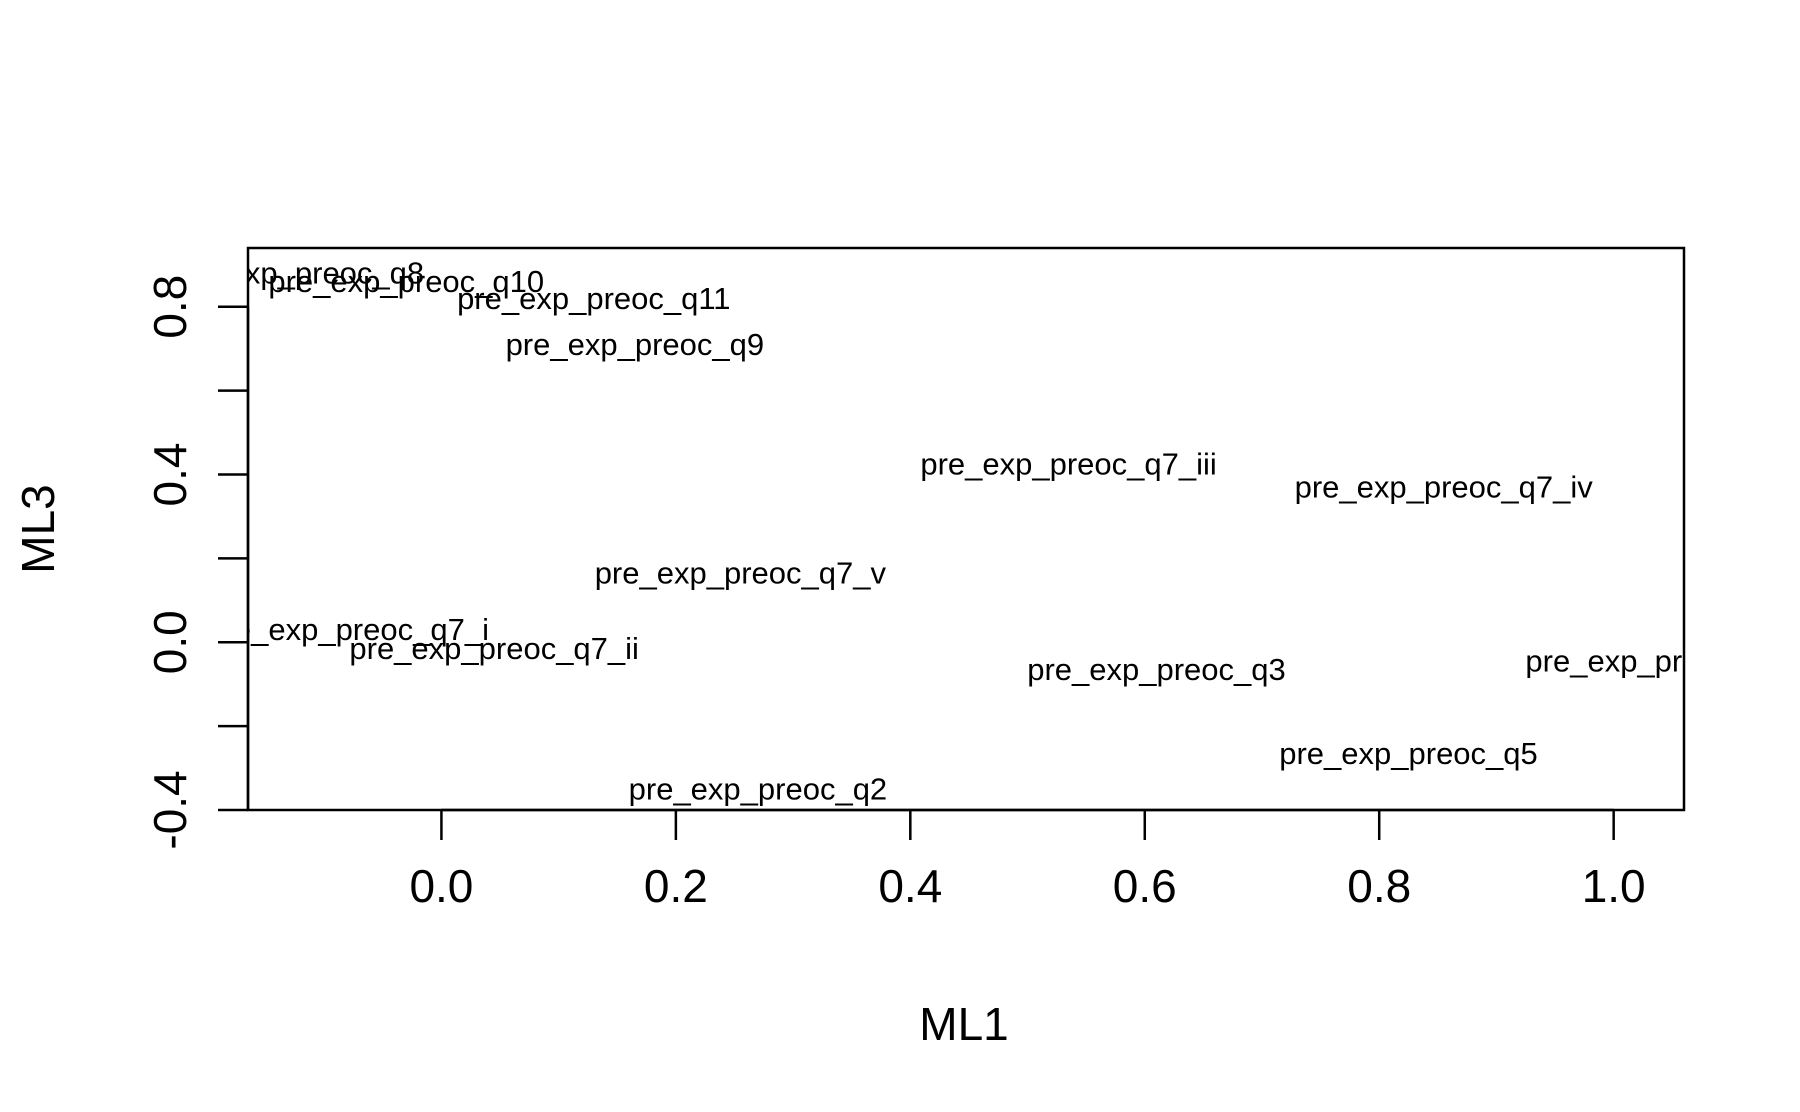  What do you see at coordinates (593, 298) in the screenshot?
I see `point-label: pre_exp_preoc_q11` at bounding box center [593, 298].